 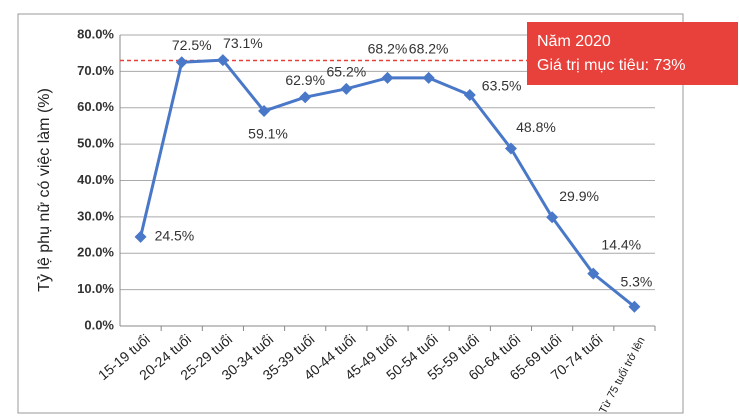 What do you see at coordinates (632, 53) in the screenshot?
I see `target-box` at bounding box center [632, 53].